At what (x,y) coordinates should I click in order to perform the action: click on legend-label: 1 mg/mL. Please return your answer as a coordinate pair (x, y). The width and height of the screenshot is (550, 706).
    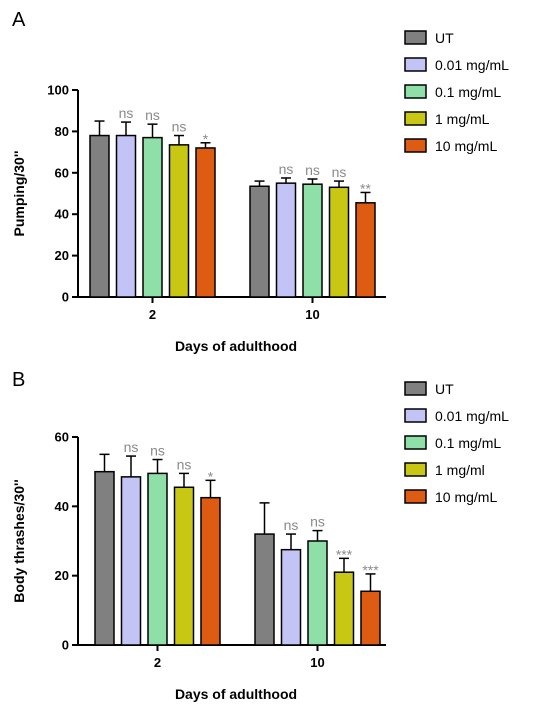
    Looking at the image, I should click on (462, 119).